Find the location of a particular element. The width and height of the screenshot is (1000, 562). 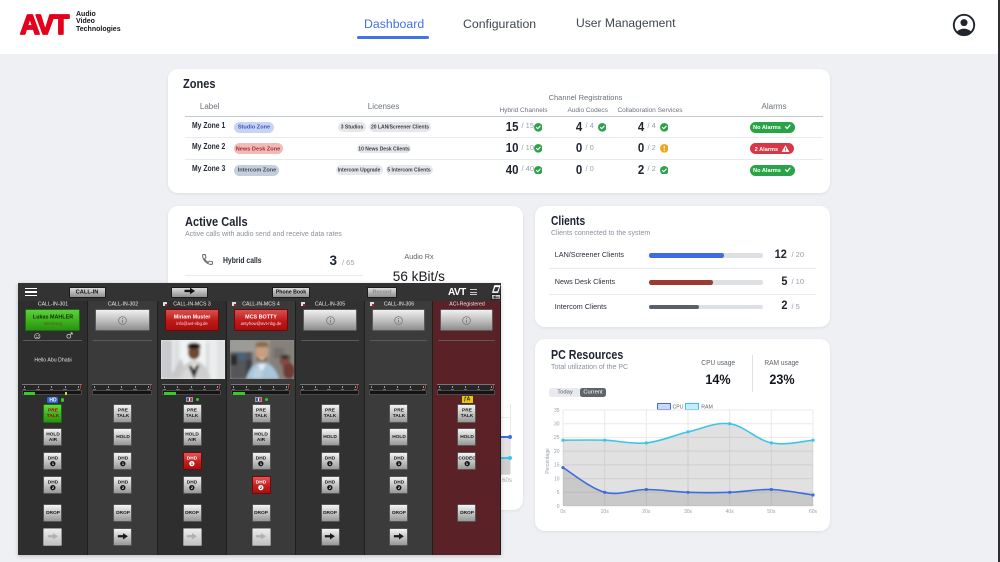

svg-text: 10 is located at coordinates (557, 479).